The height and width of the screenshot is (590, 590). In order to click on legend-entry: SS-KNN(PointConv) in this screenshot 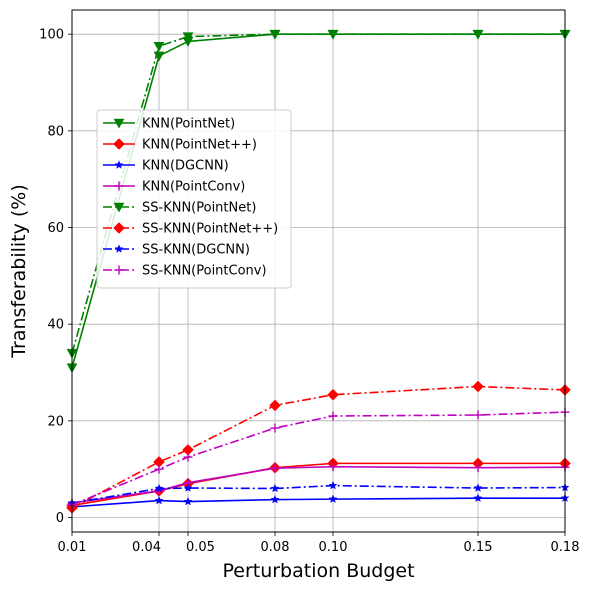, I will do `click(185, 271)`.